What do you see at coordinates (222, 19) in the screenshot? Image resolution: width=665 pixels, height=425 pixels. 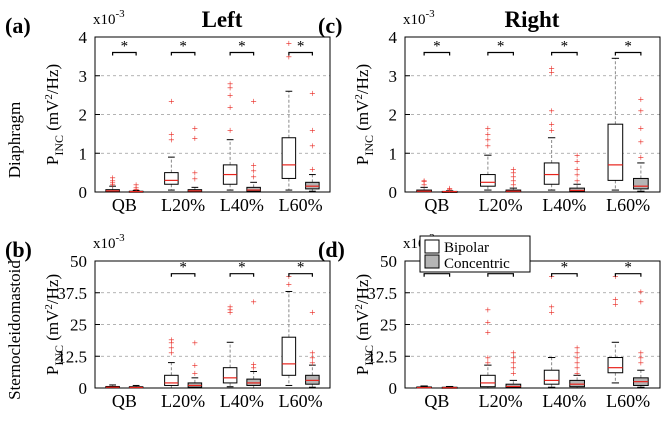 I see `column-title-left: Left` at bounding box center [222, 19].